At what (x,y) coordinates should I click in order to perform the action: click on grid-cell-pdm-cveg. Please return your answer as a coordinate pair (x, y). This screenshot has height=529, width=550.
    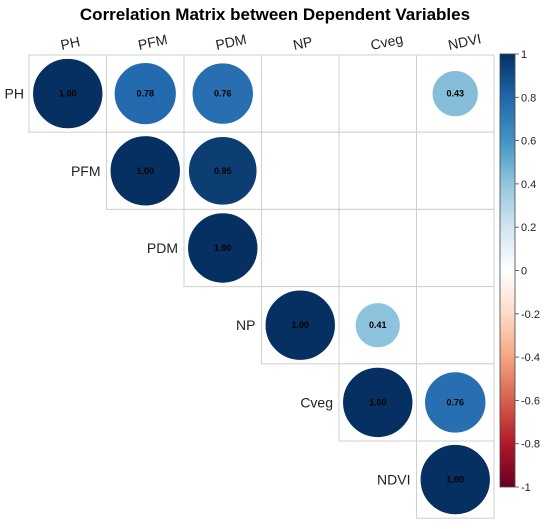
    Looking at the image, I should click on (377, 248).